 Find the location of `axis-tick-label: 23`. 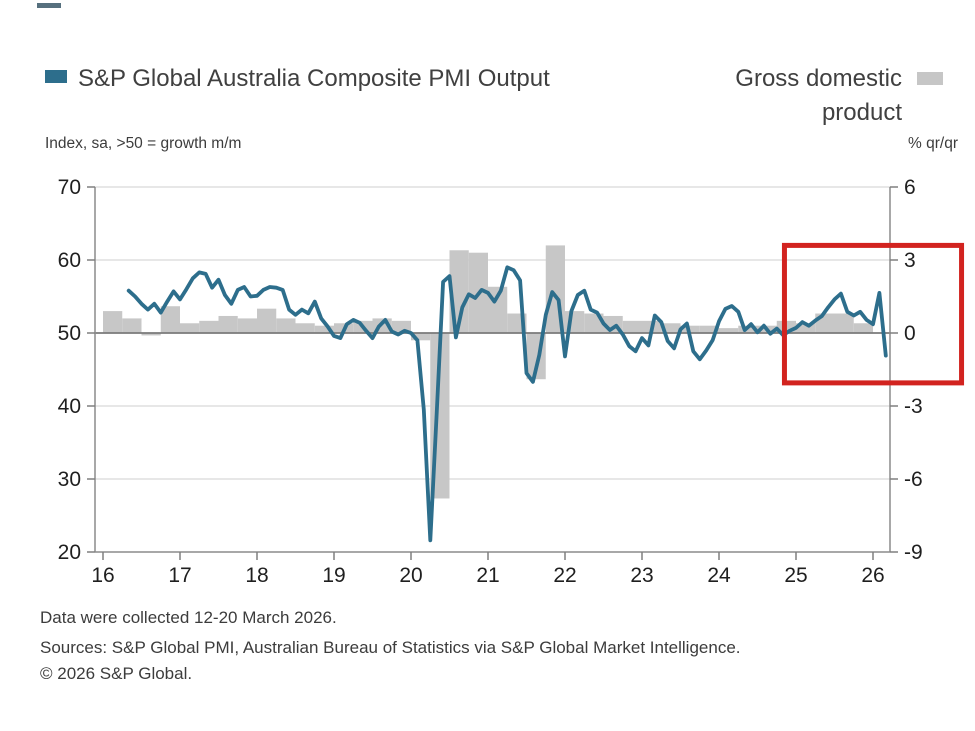

axis-tick-label: 23 is located at coordinates (641, 575).